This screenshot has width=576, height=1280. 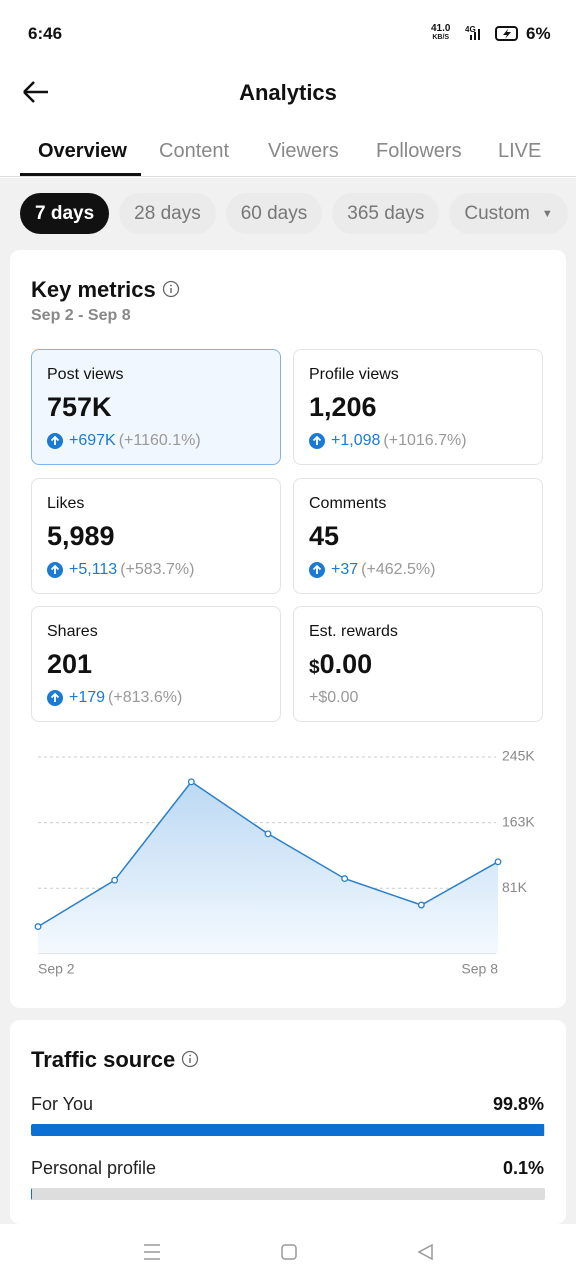 I want to click on metric-label: Profile views, so click(x=354, y=374).